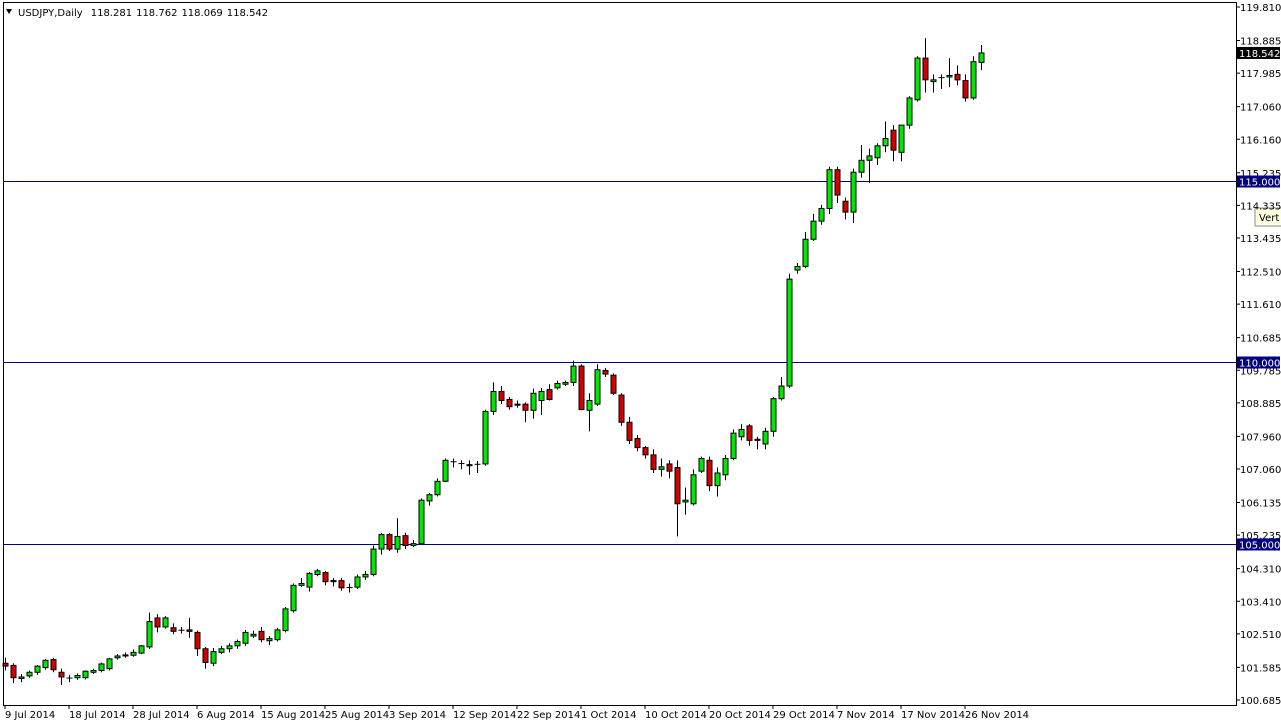 This screenshot has height=724, width=1281. I want to click on y-tick-label: 116.160, so click(1260, 140).